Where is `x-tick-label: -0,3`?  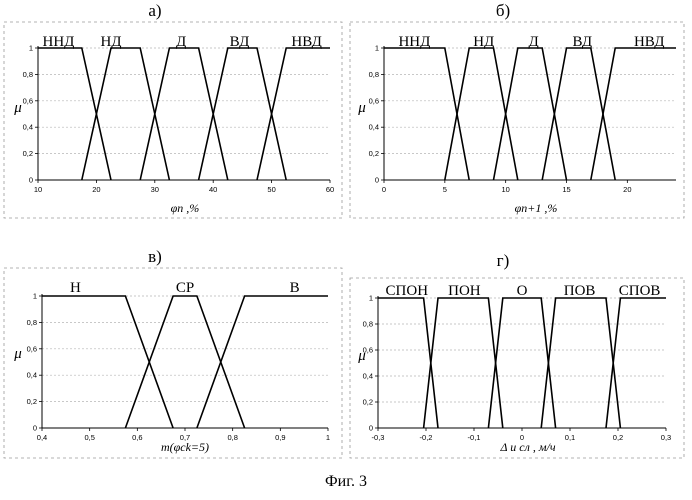
x-tick-label: -0,3 is located at coordinates (378, 437).